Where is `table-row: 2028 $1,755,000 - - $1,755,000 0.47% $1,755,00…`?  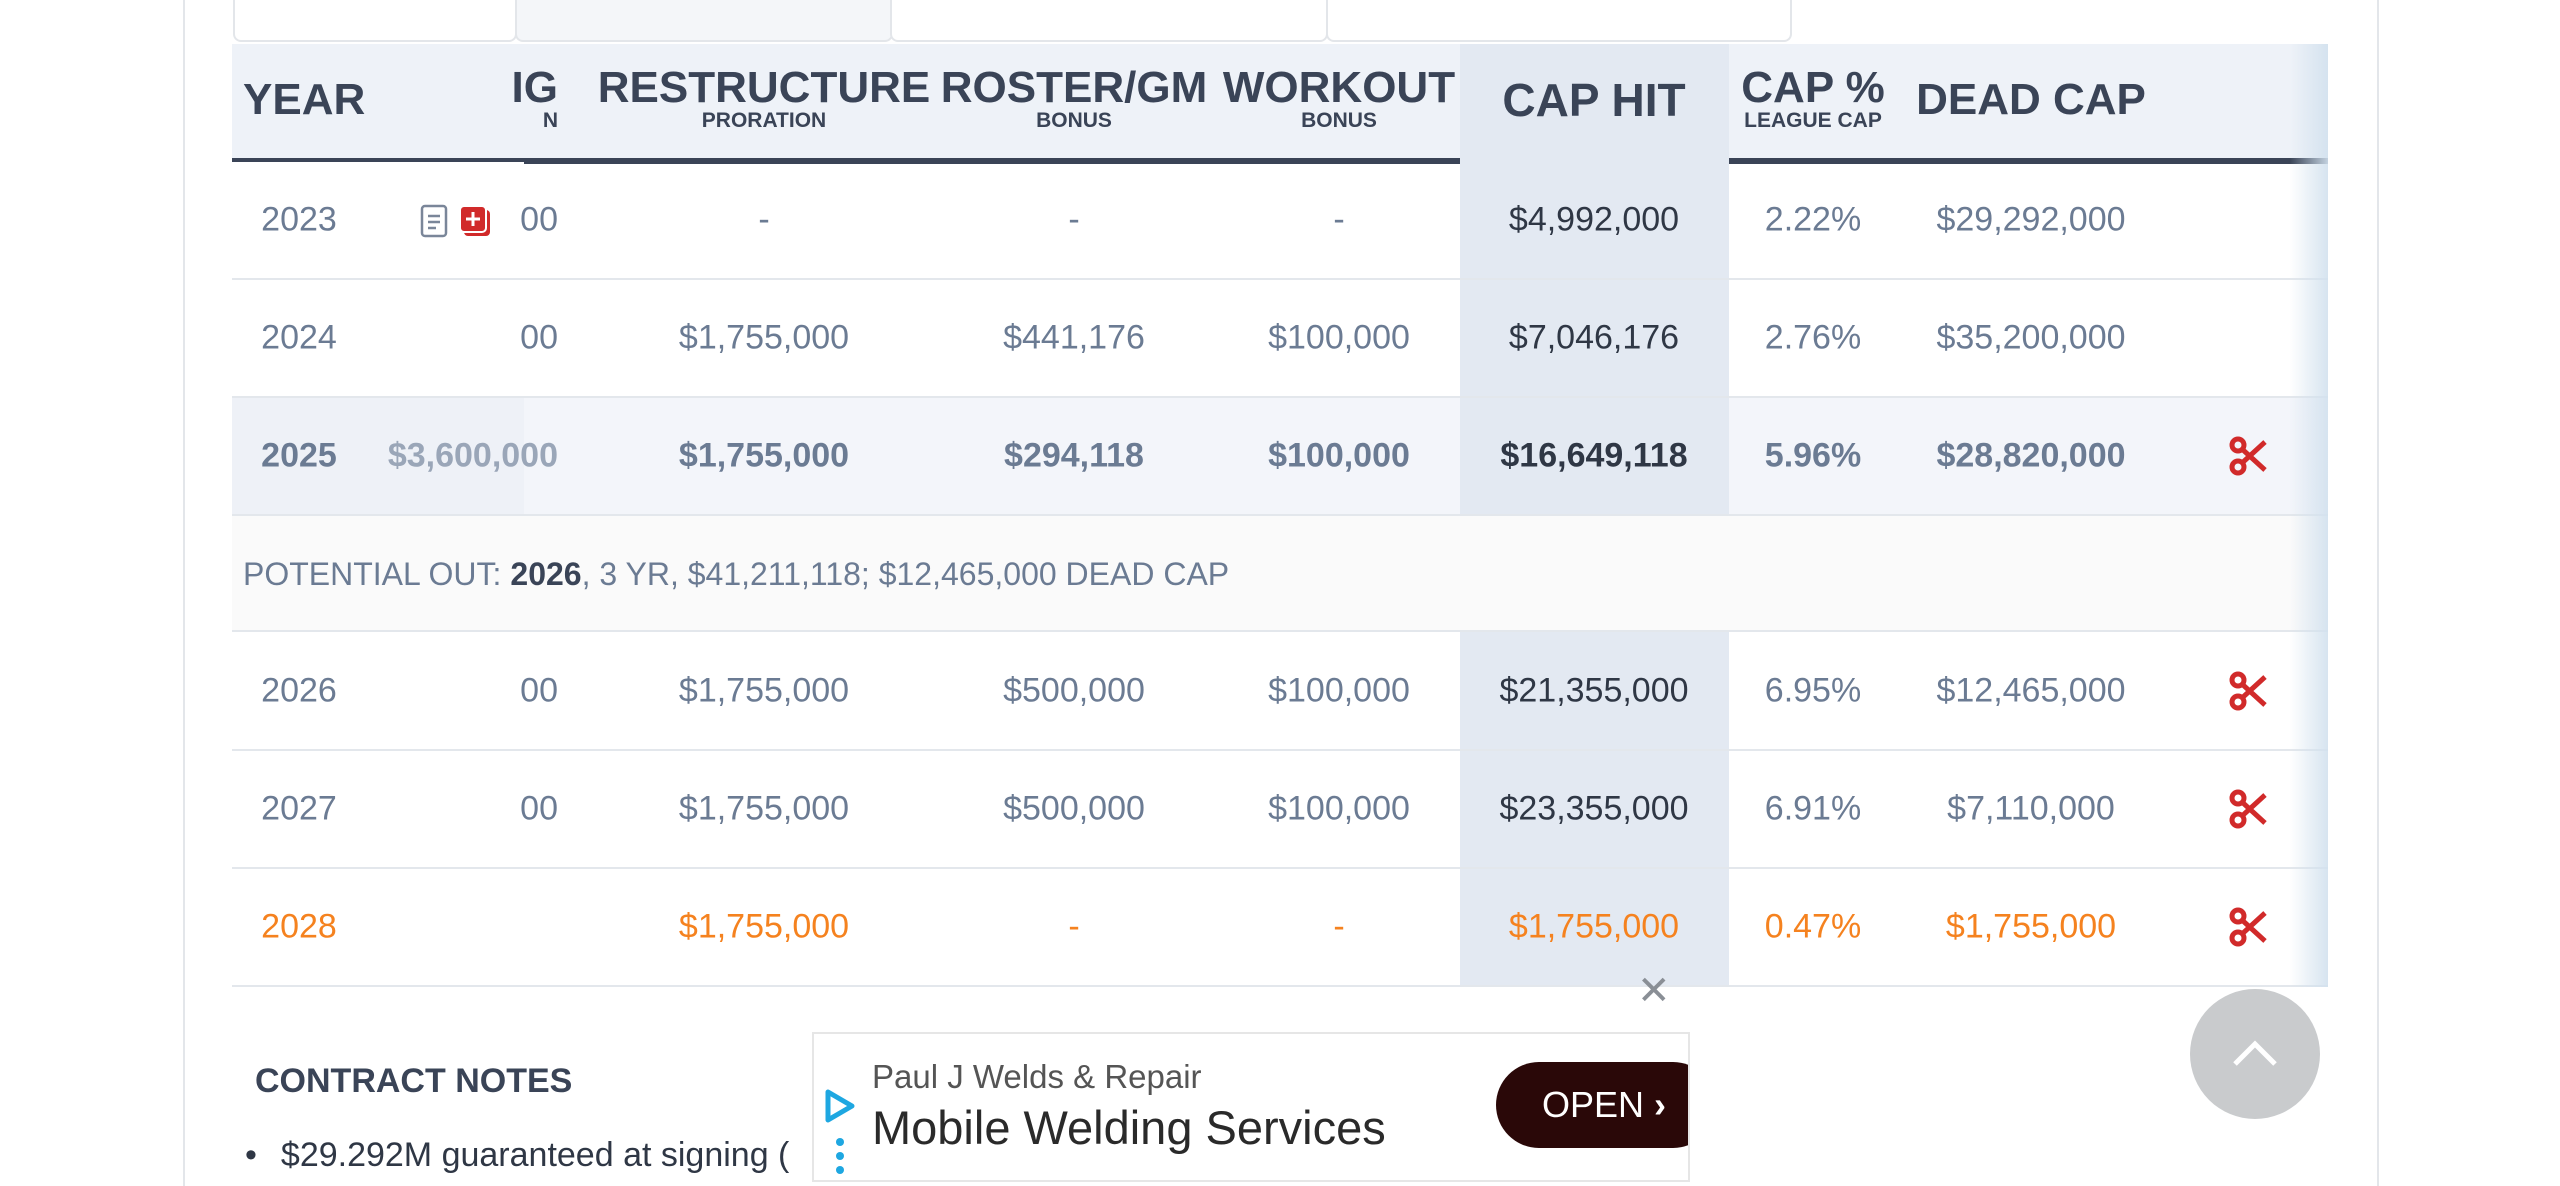 table-row: 2028 $1,755,000 - - $1,755,000 0.47% $1,755,00… is located at coordinates (1280, 928).